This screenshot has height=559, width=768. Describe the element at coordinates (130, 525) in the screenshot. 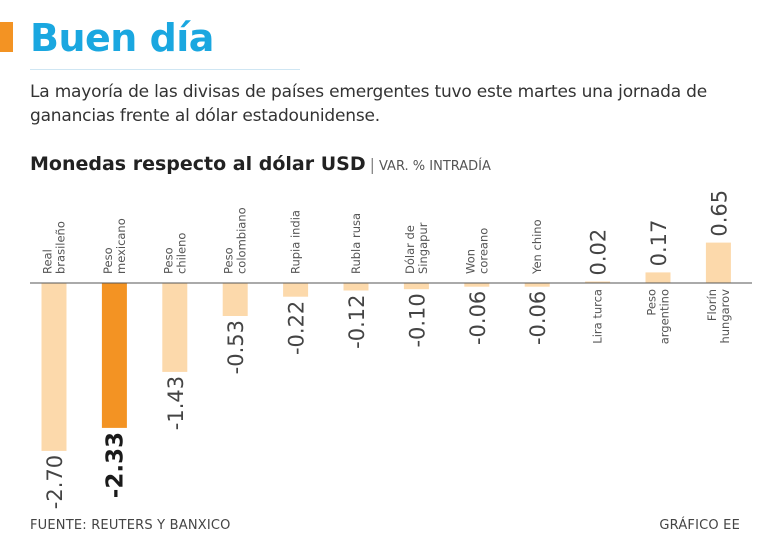

I see `source-note: FUENTE: REUTERS Y BANXICO` at that location.